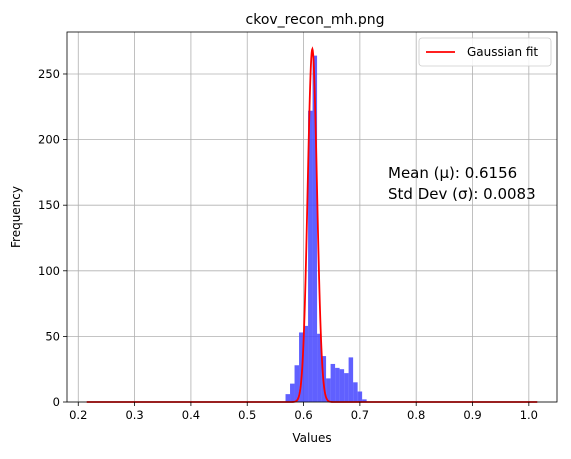  I want to click on x-axis-ticks: 0.2 0.3 0.4 0.5 0.6 0.7 0.8 0.9 1.0, so click(303, 412).